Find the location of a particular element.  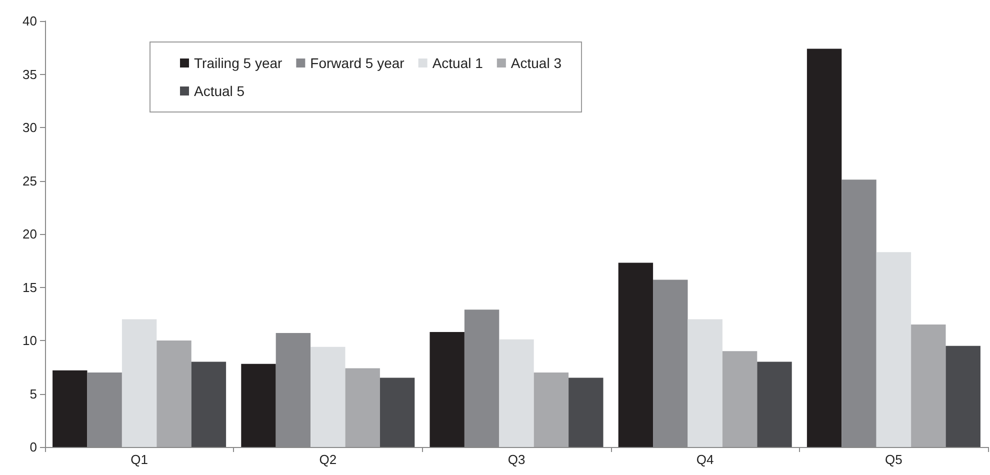

y-tick-label: 25 is located at coordinates (29, 180).